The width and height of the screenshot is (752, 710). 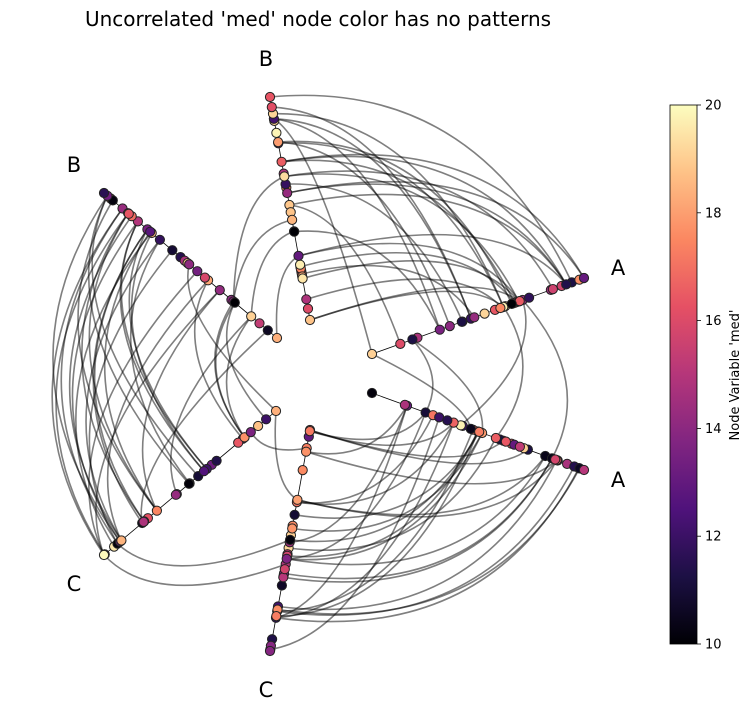 I want to click on colorbar-tick-label-4: 18, so click(x=713, y=213).